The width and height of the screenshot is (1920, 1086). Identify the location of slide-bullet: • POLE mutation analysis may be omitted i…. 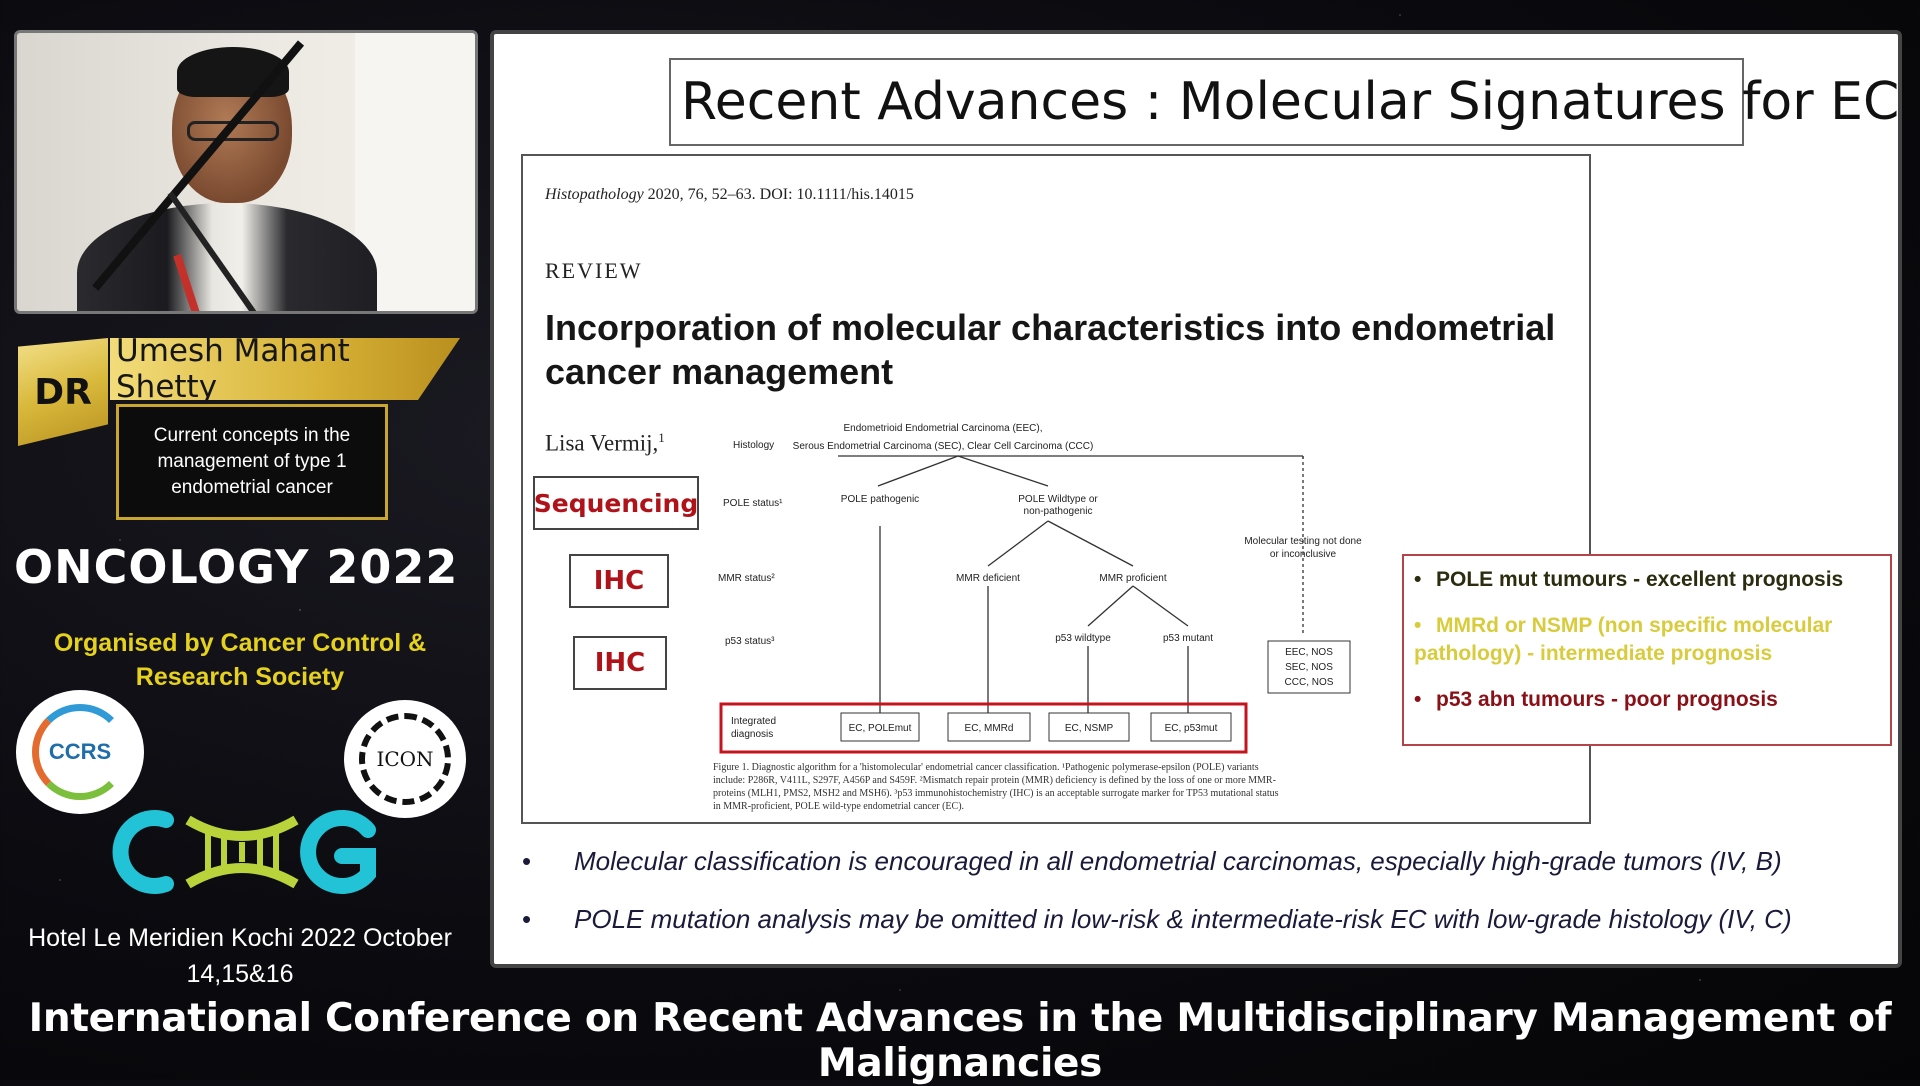
(1157, 919).